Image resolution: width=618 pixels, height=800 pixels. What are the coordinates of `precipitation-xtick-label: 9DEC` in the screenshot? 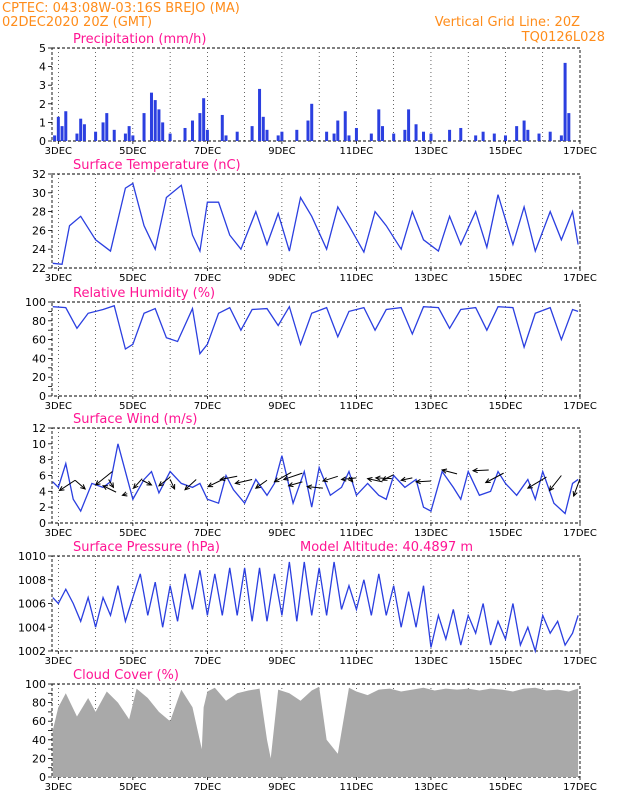 It's located at (281, 151).